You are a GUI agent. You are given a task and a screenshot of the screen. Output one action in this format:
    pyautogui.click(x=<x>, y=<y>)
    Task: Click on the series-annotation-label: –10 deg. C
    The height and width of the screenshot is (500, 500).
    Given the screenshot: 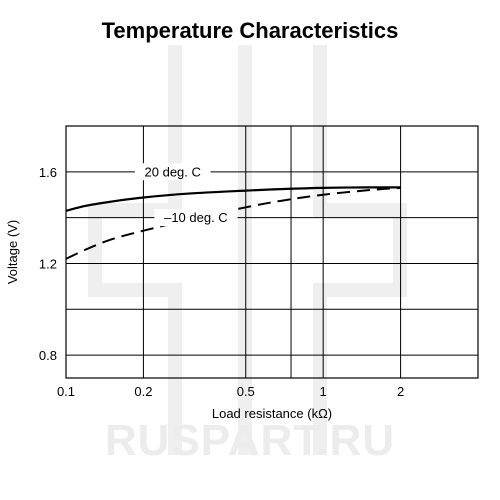 What is the action you would take?
    pyautogui.click(x=196, y=217)
    